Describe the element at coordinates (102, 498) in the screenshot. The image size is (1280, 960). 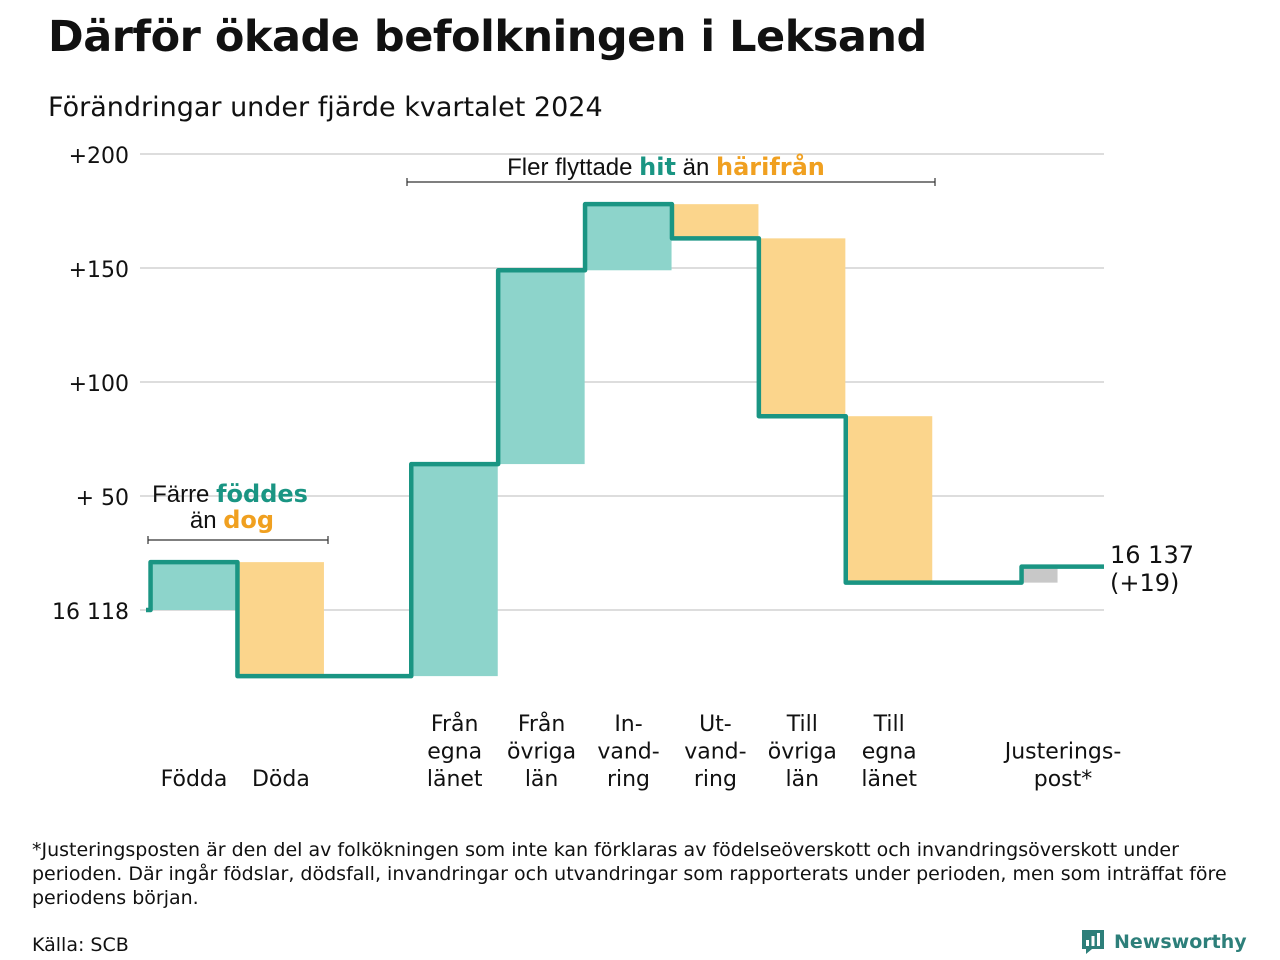
I see `y-tick-label: + 50` at that location.